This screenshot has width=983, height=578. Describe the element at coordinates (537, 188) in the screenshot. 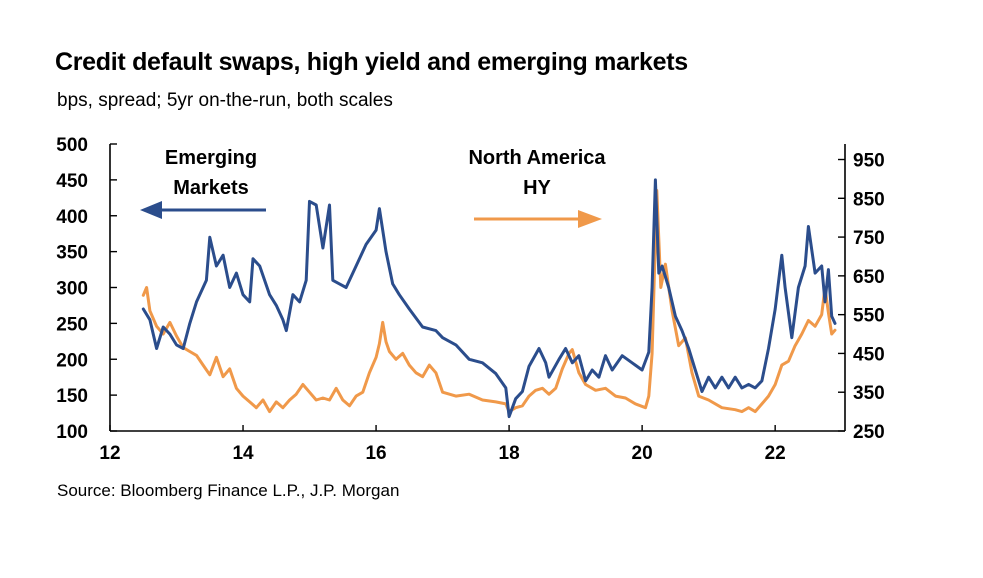

I see `annotation-hy-line2: HY` at that location.